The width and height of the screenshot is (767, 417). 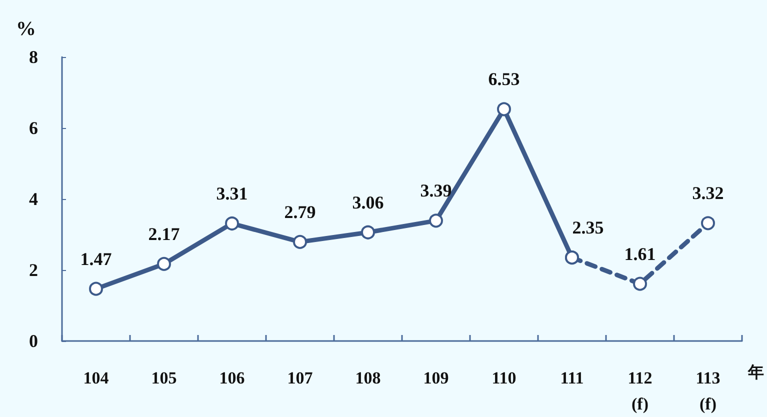 What do you see at coordinates (26, 29) in the screenshot?
I see `y-axis-title: %` at bounding box center [26, 29].